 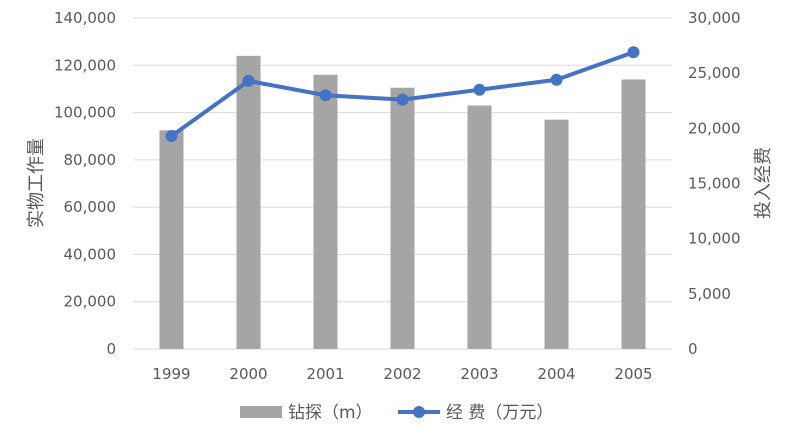 What do you see at coordinates (709, 294) in the screenshot?
I see `right-tick-label: 5,000` at bounding box center [709, 294].